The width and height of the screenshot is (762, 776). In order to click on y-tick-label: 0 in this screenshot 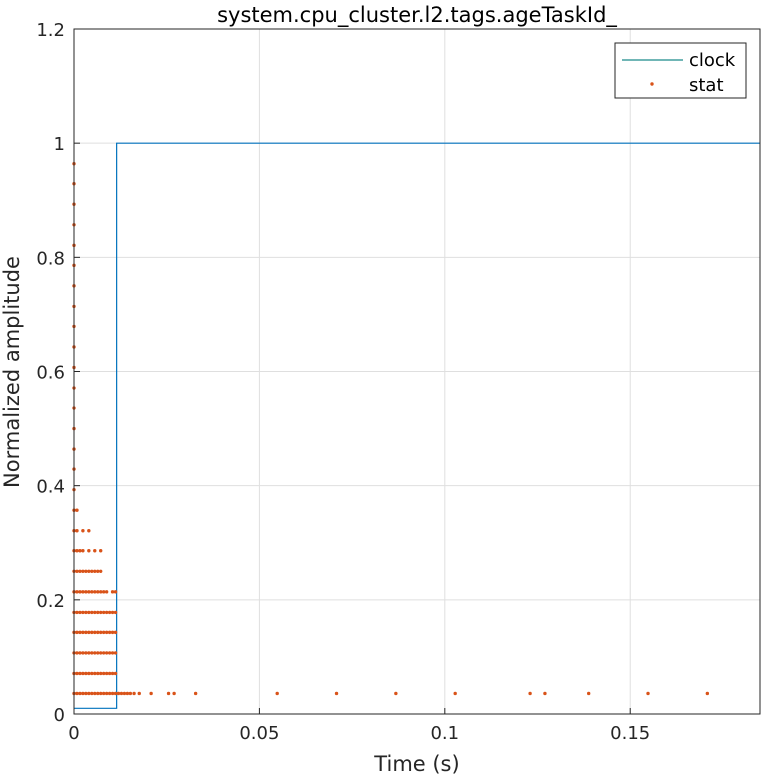, I will do `click(59, 715)`.